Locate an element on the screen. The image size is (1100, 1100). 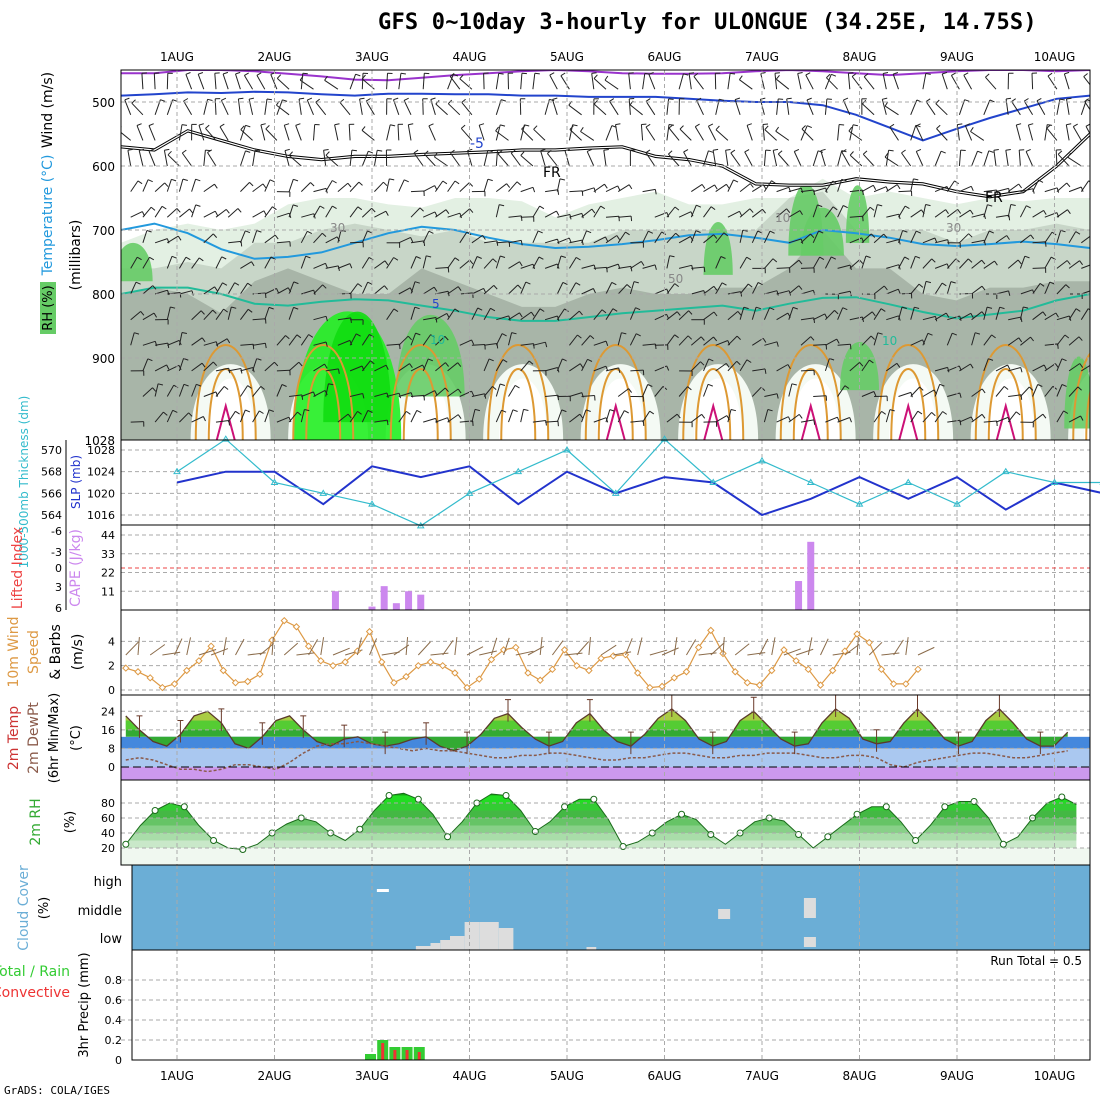
slp-tick-label: 1028 is located at coordinates (101, 450).